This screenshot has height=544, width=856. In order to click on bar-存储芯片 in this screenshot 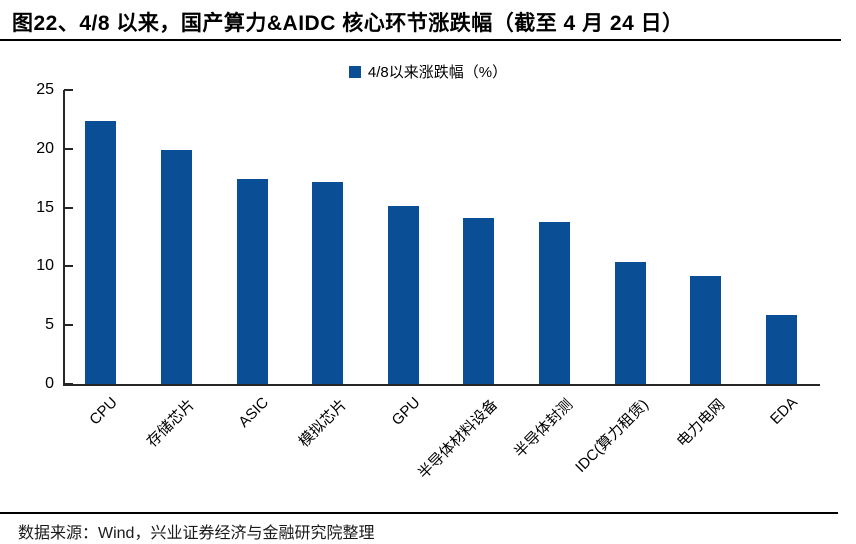, I will do `click(176, 266)`.